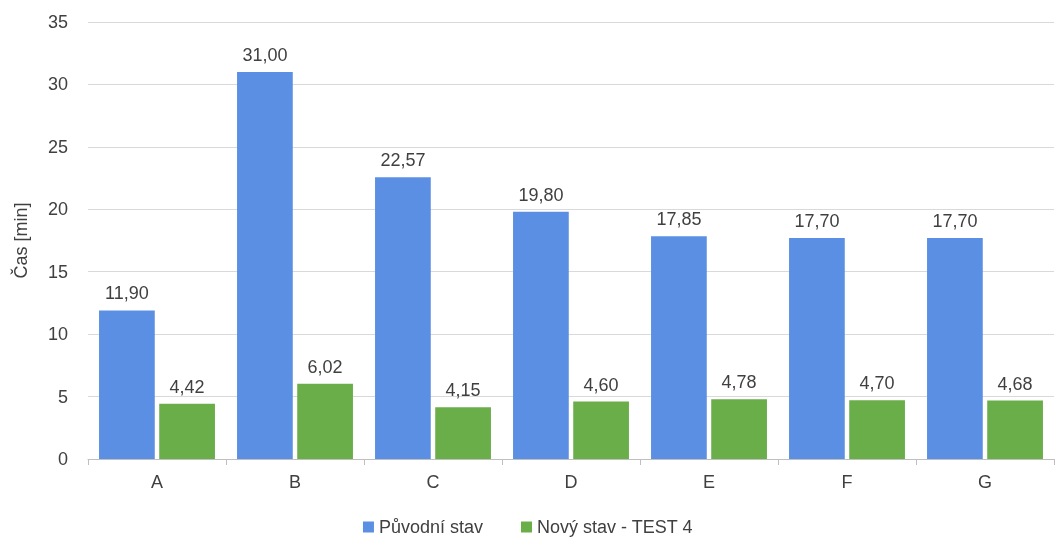 This screenshot has width=1056, height=547. I want to click on x-tick-label: A, so click(157, 482).